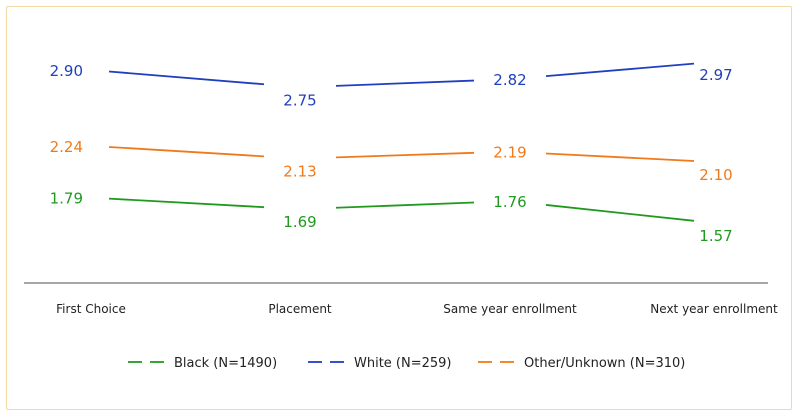 This screenshot has height=418, width=800. Describe the element at coordinates (391, 161) in the screenshot. I see `series-2: 2.24 2.13 2.19 2.10` at that location.